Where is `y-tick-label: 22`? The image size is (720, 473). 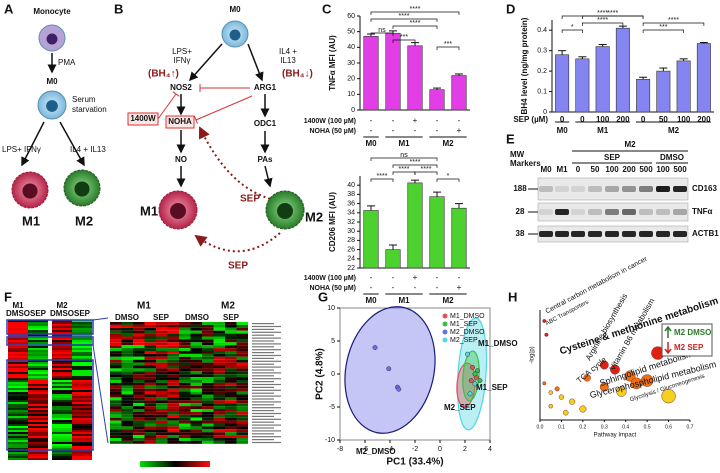 y-tick-label: 22 is located at coordinates (351, 268).